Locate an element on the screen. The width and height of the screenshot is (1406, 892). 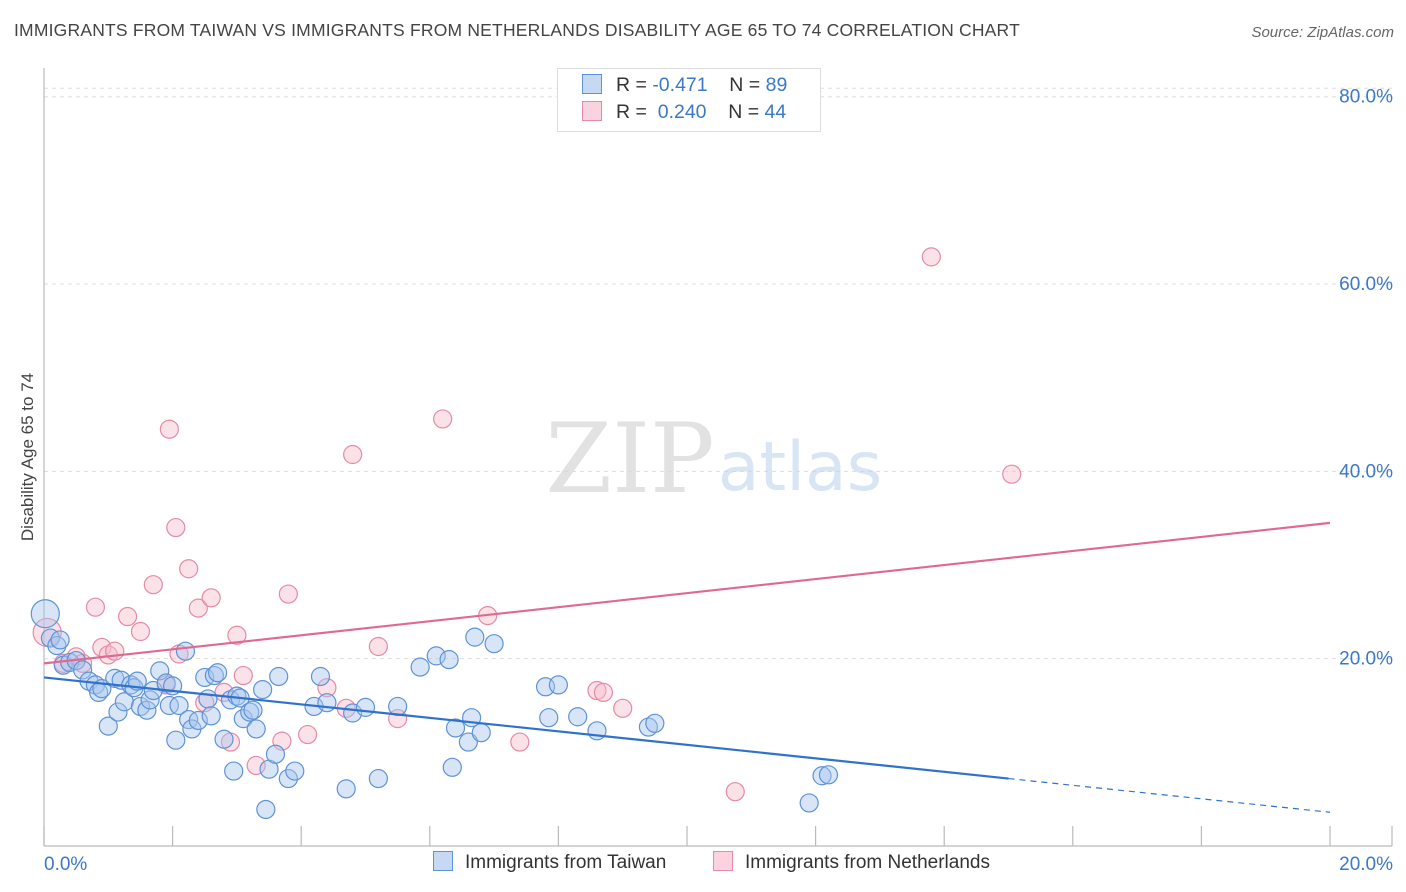
x-tick-label: 20.0% is located at coordinates (1366, 864).